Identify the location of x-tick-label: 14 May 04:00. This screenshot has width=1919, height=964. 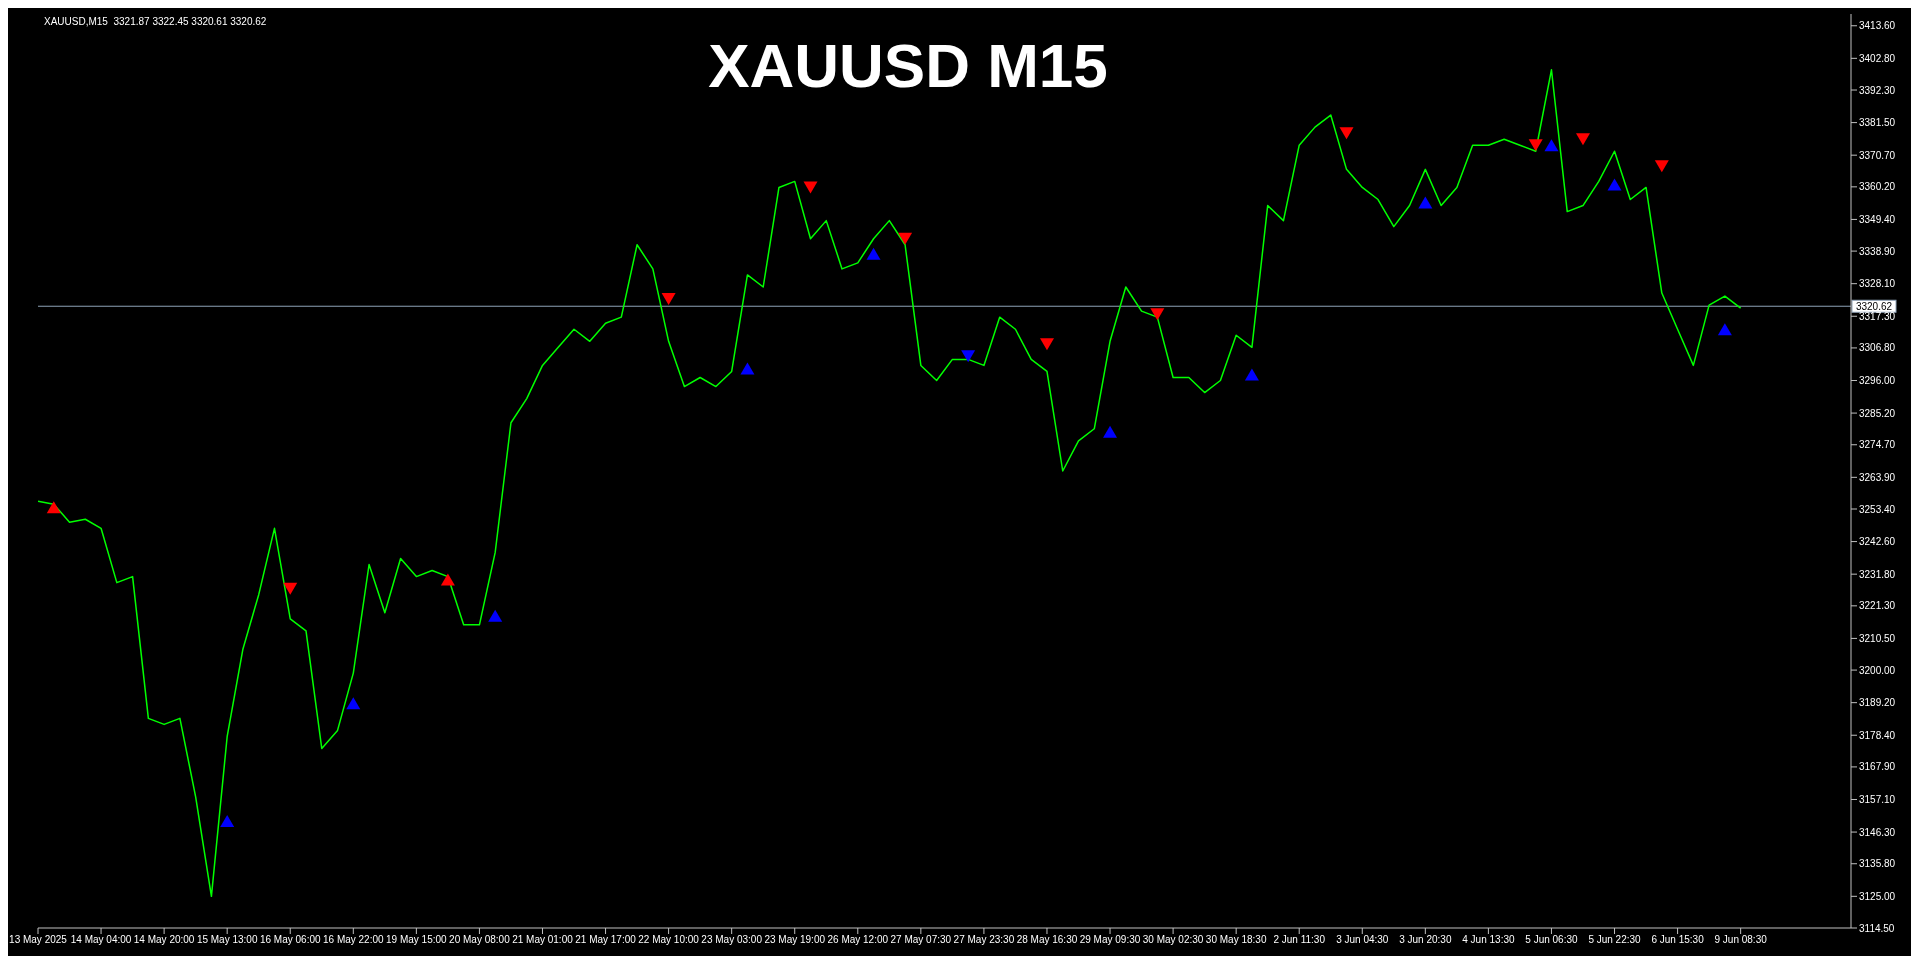
(101, 940).